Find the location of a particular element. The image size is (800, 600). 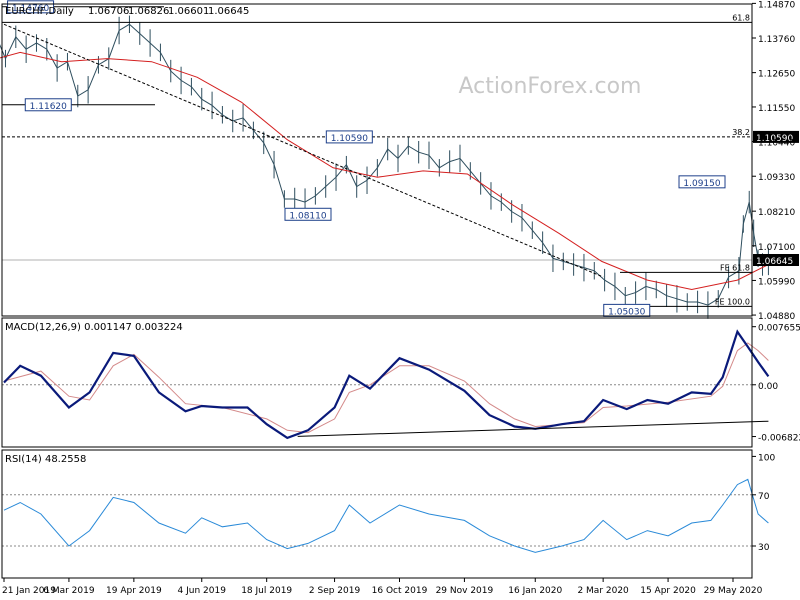

macd-y-tick-label: 0.00 is located at coordinates (768, 387).